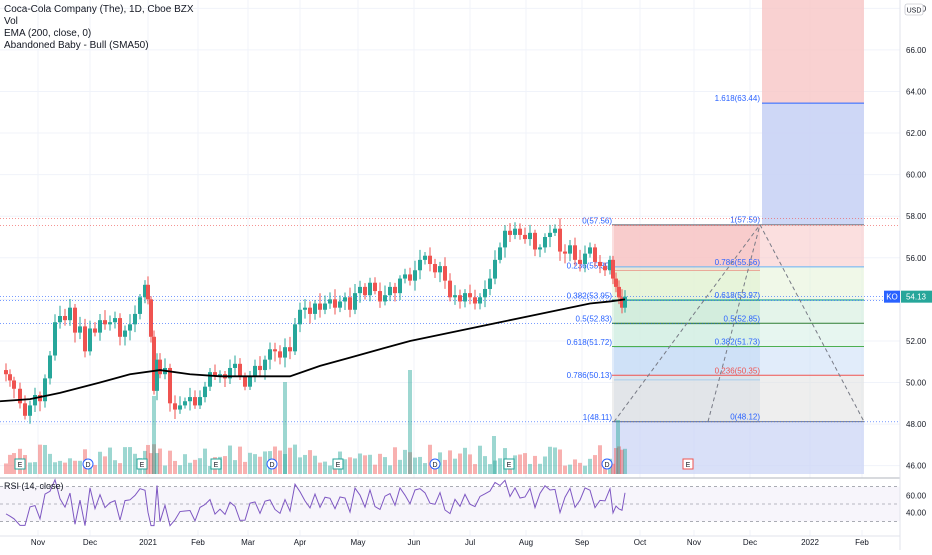 The height and width of the screenshot is (555, 932). Describe the element at coordinates (916, 133) in the screenshot. I see `price-tick-label: 62.00` at that location.